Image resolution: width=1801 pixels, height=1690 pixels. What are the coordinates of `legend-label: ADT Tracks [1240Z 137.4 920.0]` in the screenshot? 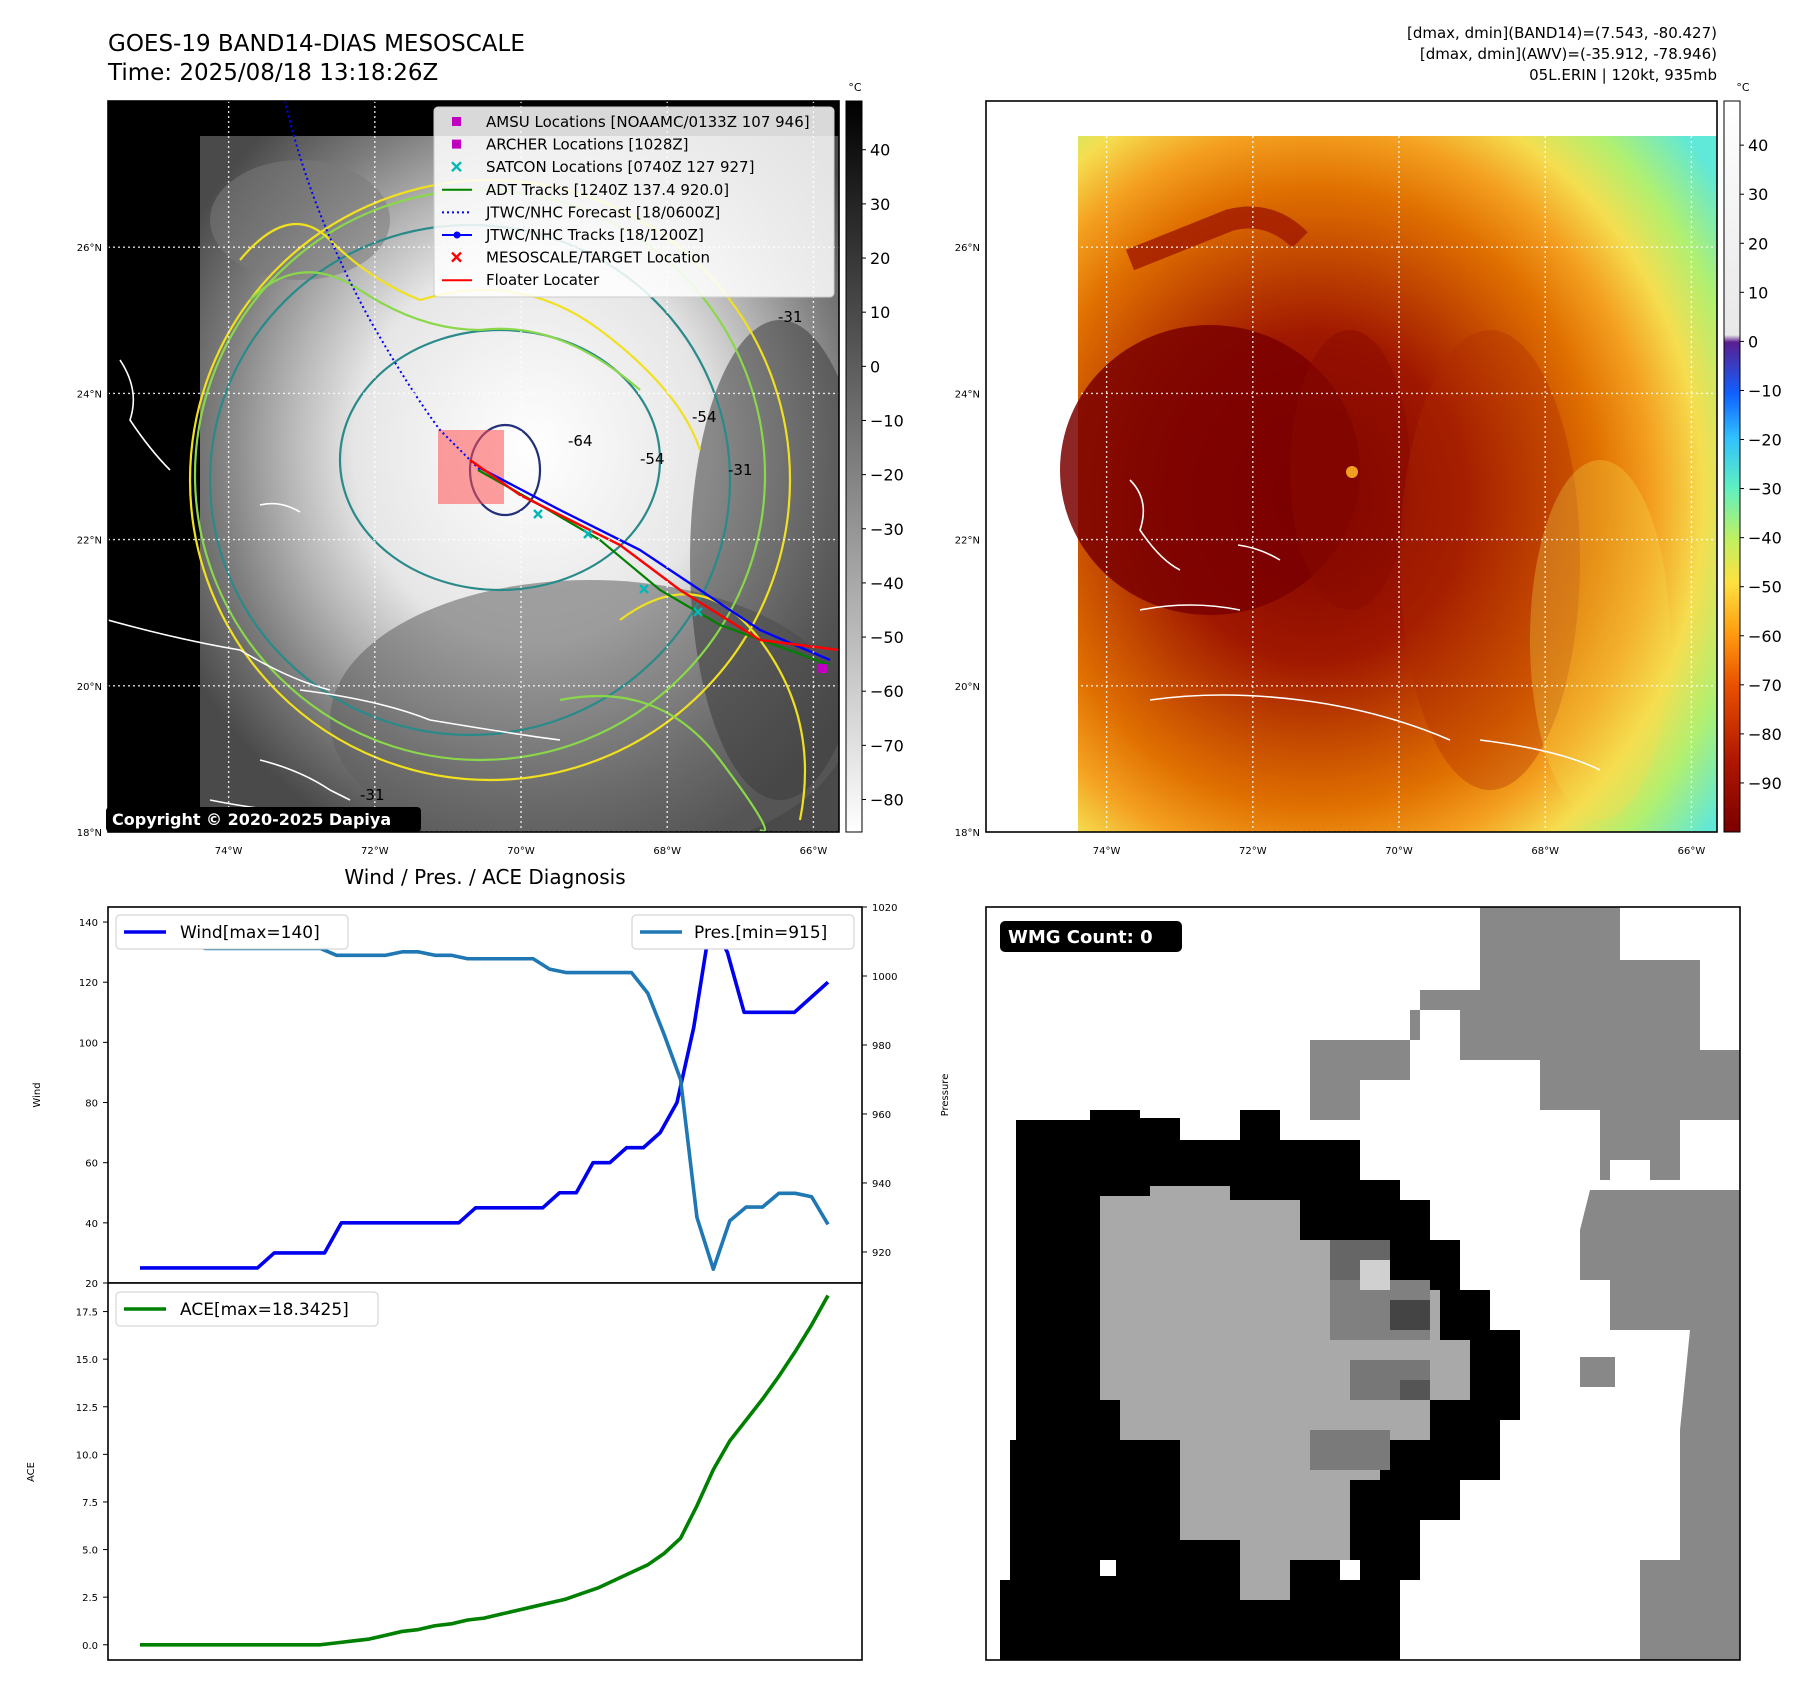 It's located at (607, 190).